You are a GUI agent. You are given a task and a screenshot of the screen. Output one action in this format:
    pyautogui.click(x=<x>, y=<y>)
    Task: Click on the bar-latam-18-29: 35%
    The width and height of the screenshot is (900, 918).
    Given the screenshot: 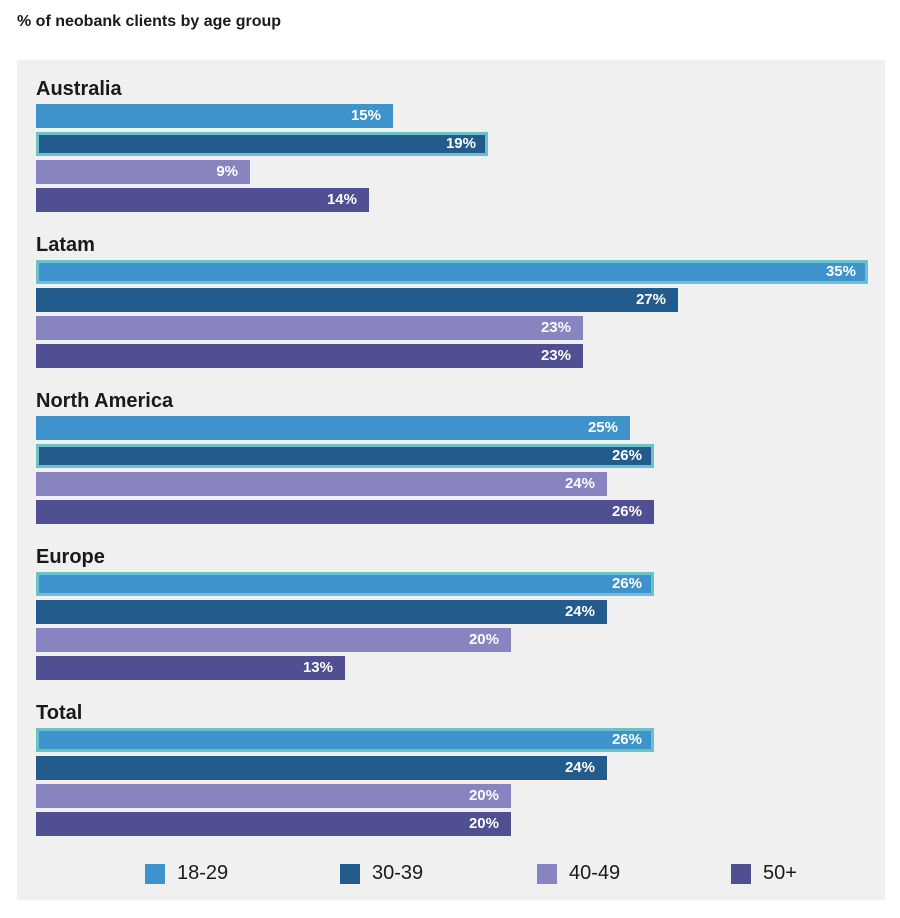 What is the action you would take?
    pyautogui.click(x=452, y=272)
    